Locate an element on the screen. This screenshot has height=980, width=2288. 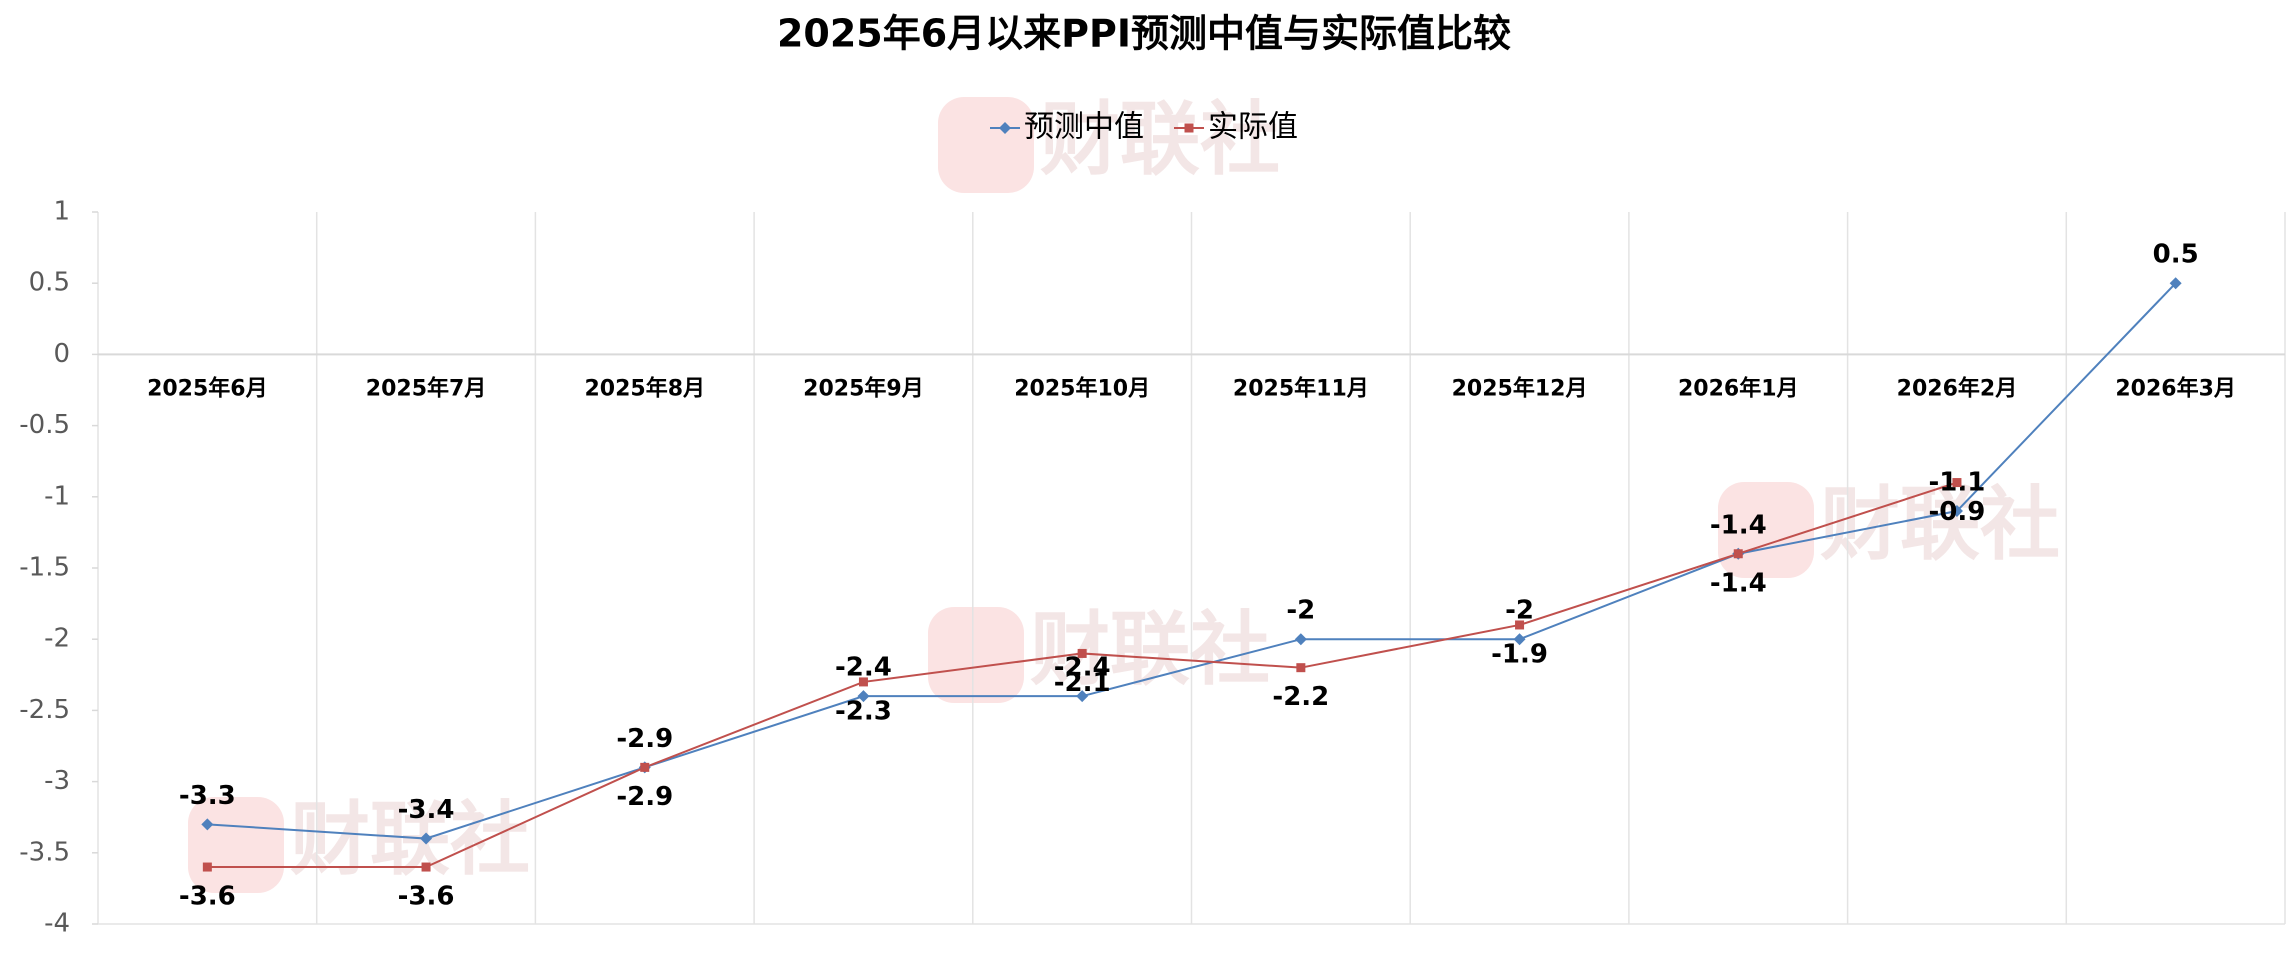
y-tick-label: 0.5 is located at coordinates (49, 283).